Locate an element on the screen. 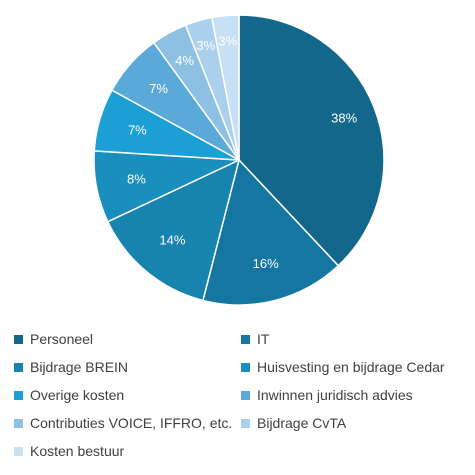 This screenshot has width=475, height=475. data-label-4: 8% is located at coordinates (136, 179).